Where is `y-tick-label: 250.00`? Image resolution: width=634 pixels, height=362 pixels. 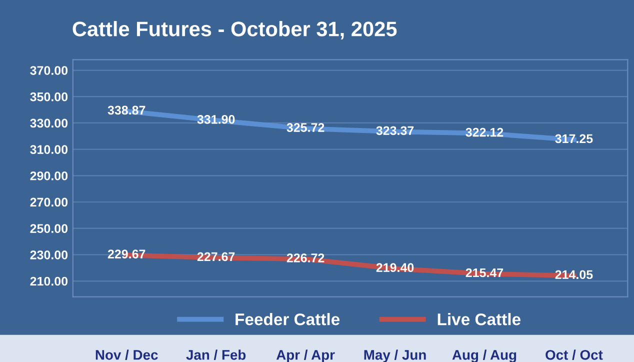 y-tick-label: 250.00 is located at coordinates (49, 228).